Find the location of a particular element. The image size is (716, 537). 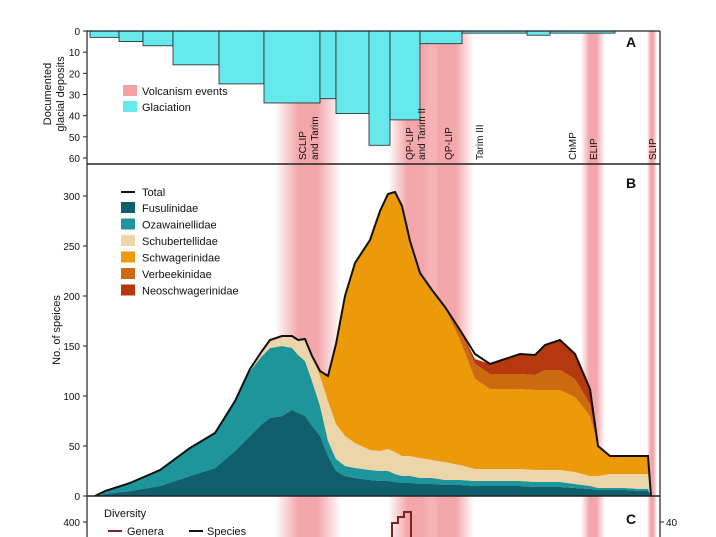

panel-b-ytick-label: 150 is located at coordinates (71, 347).